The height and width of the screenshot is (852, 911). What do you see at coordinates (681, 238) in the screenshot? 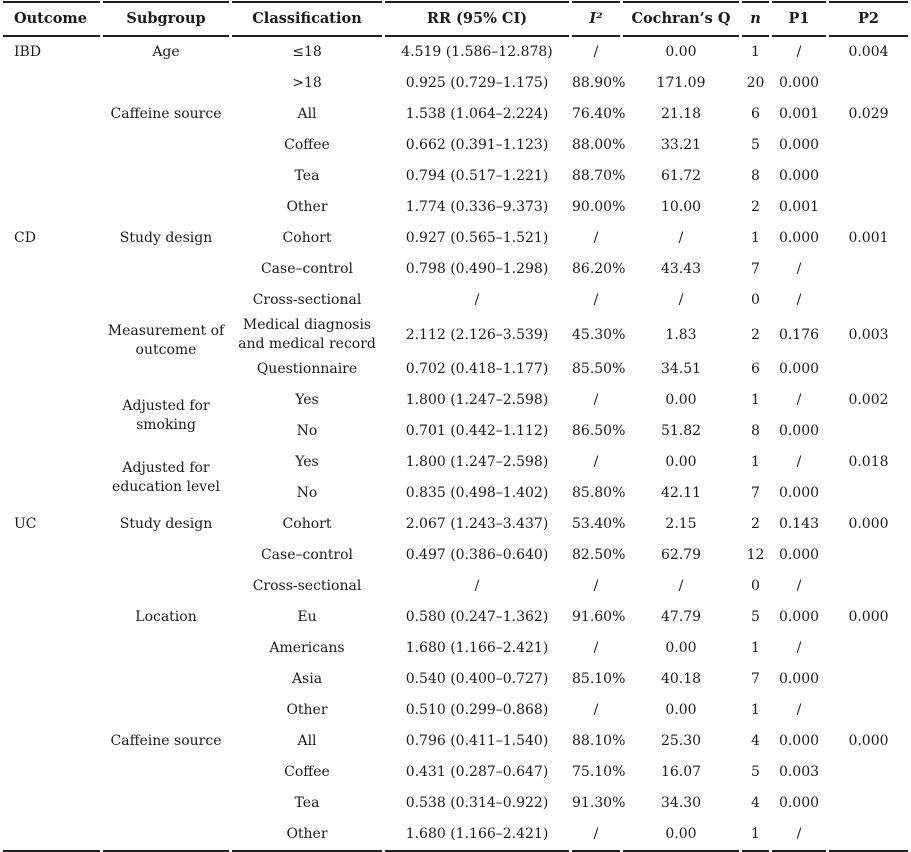
I see `q-cell: /` at bounding box center [681, 238].